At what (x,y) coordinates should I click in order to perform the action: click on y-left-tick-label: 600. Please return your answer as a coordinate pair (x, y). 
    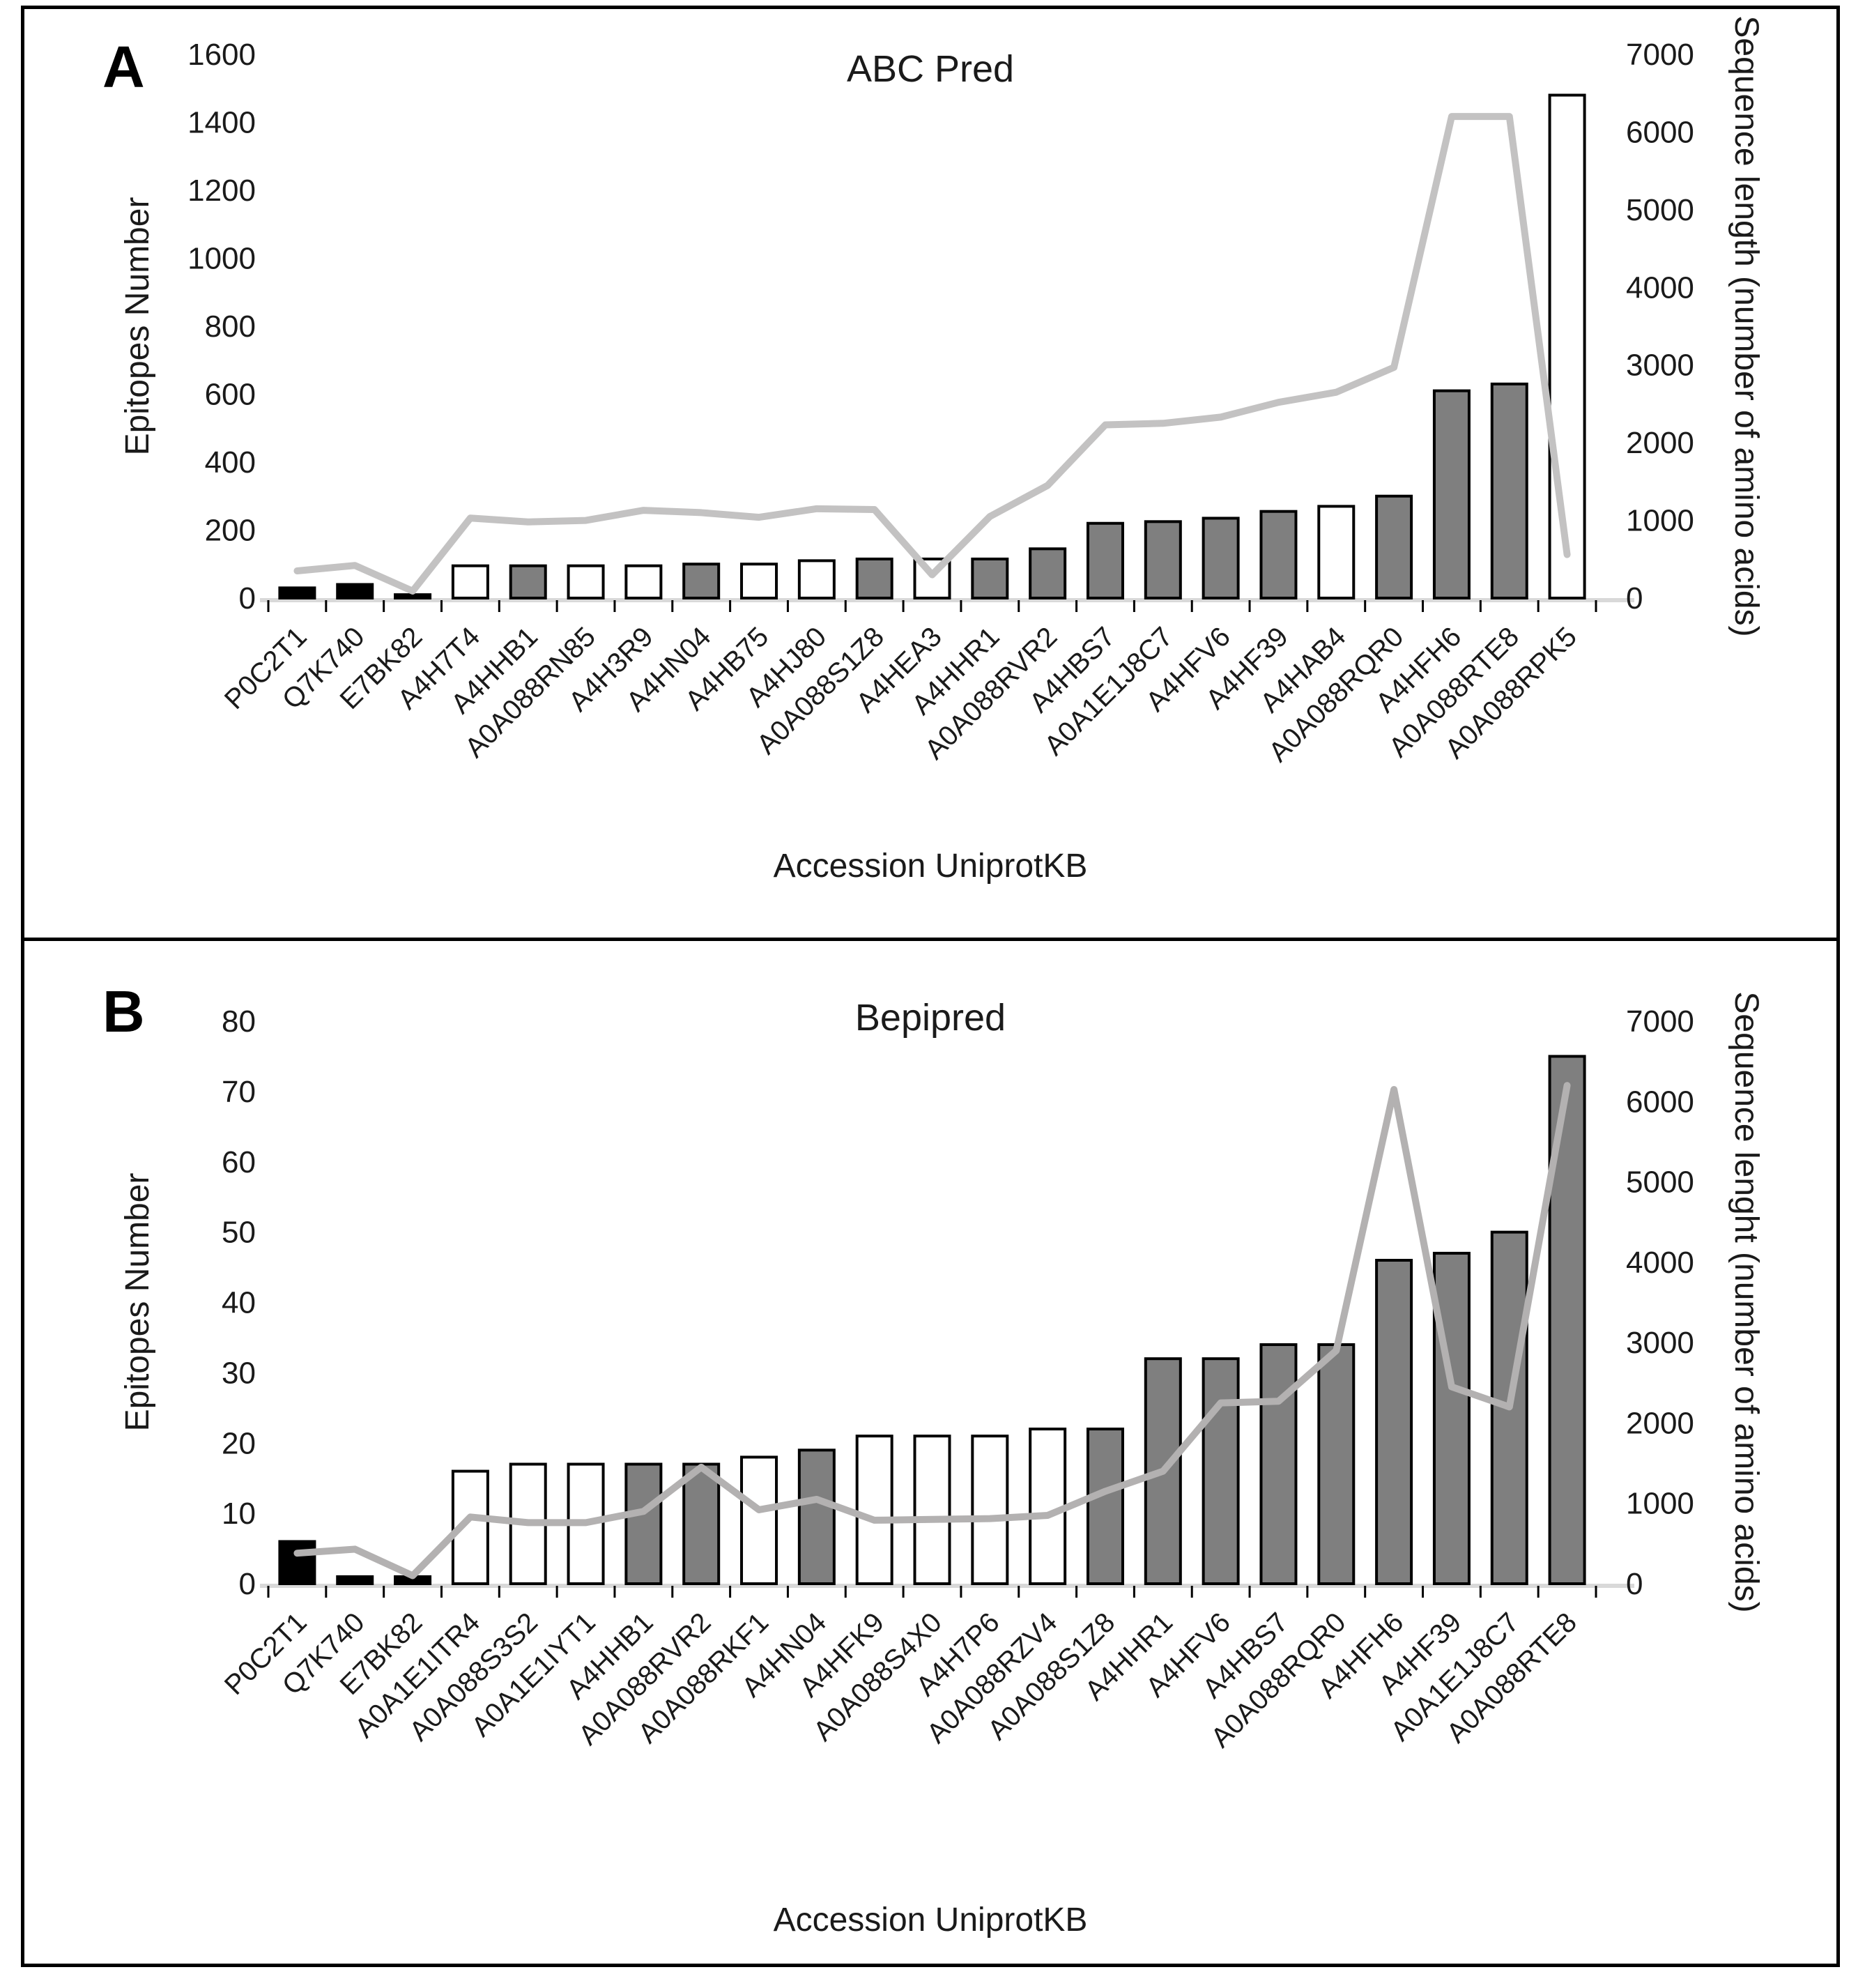
    Looking at the image, I should click on (230, 395).